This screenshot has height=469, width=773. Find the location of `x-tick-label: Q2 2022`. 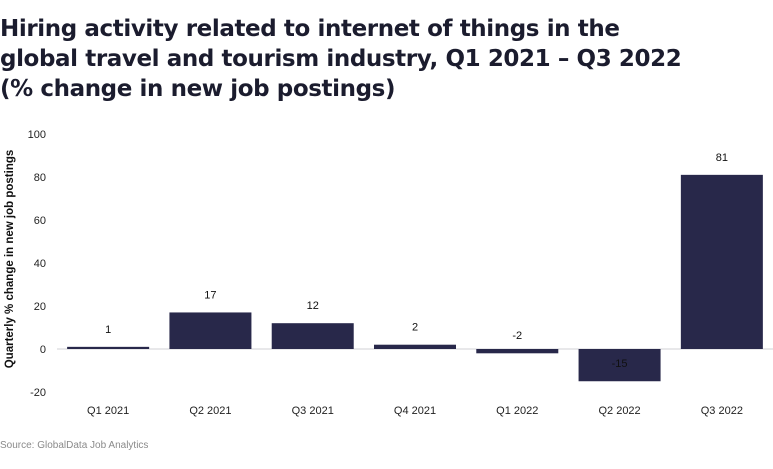

x-tick-label: Q2 2022 is located at coordinates (619, 411).